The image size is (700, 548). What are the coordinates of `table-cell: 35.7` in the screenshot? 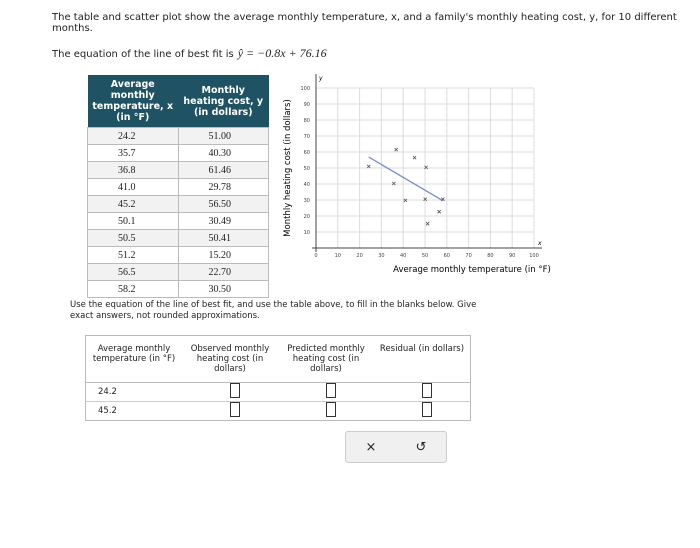 It's located at (133, 153).